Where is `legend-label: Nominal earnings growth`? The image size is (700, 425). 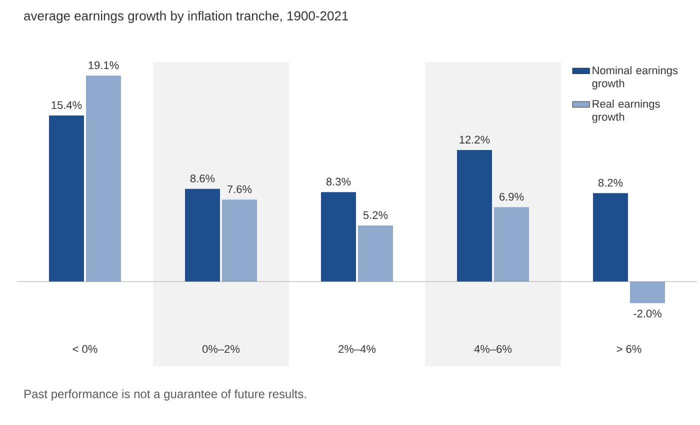
legend-label: Nominal earnings growth is located at coordinates (635, 78).